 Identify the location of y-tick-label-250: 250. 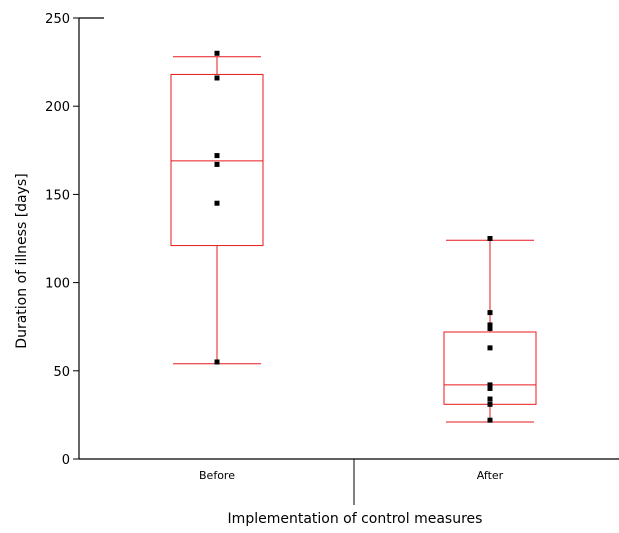
(57, 19).